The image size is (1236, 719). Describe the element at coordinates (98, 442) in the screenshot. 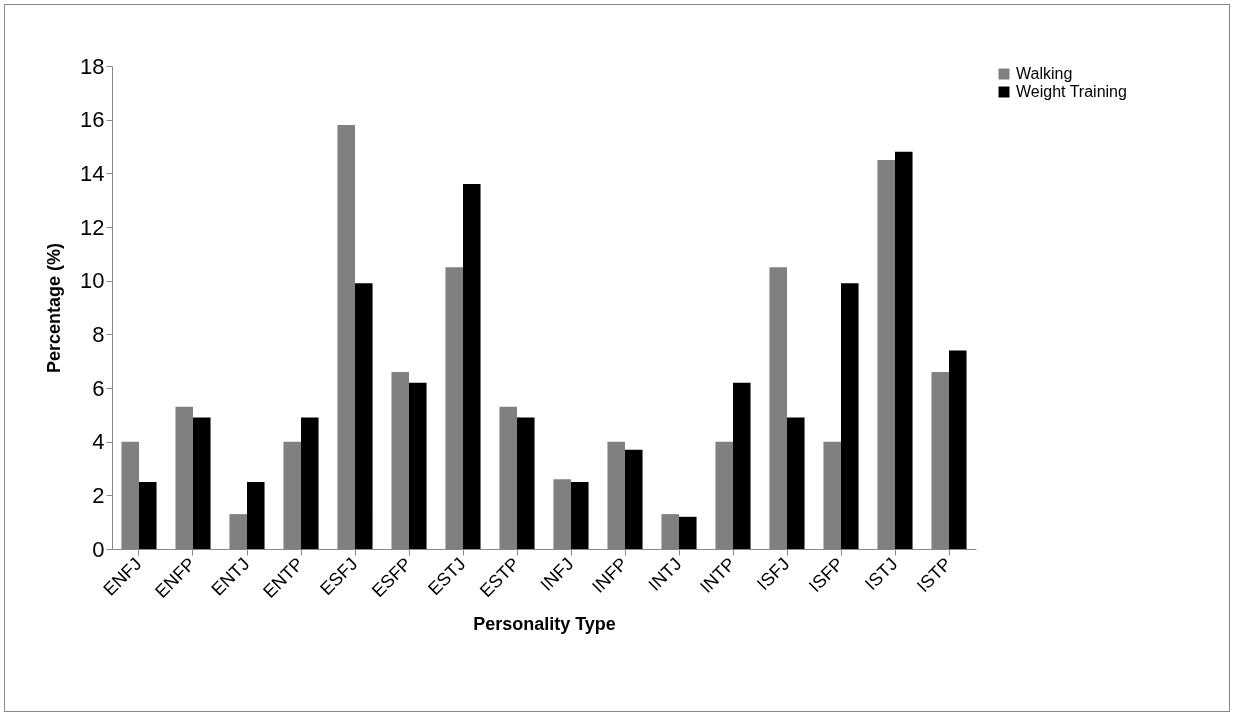

I see `y-tick-label: 4` at that location.